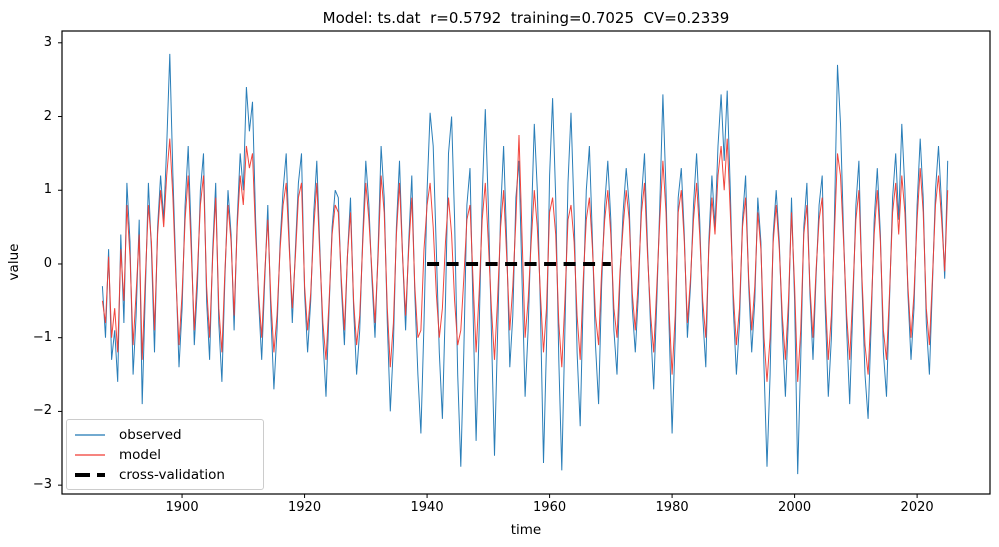  I want to click on legend: observed model cross-validation, so click(165, 454).